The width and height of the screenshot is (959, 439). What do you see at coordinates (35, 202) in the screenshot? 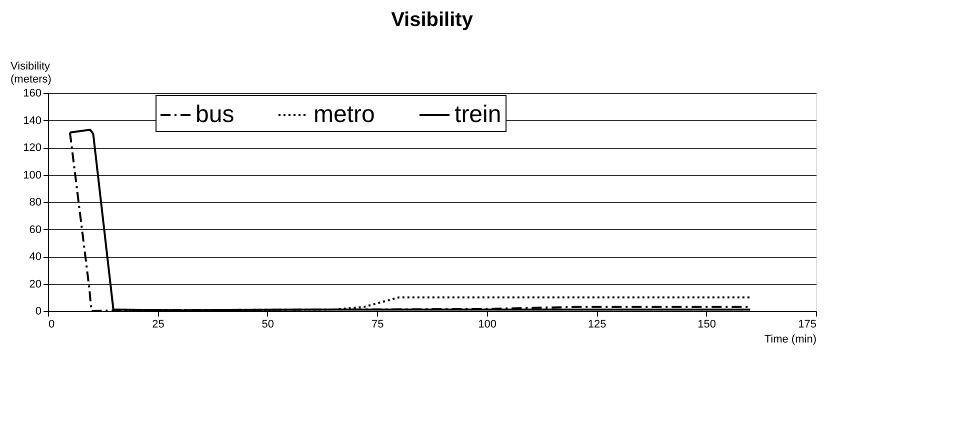
I see `y-tick-label: 80` at bounding box center [35, 202].